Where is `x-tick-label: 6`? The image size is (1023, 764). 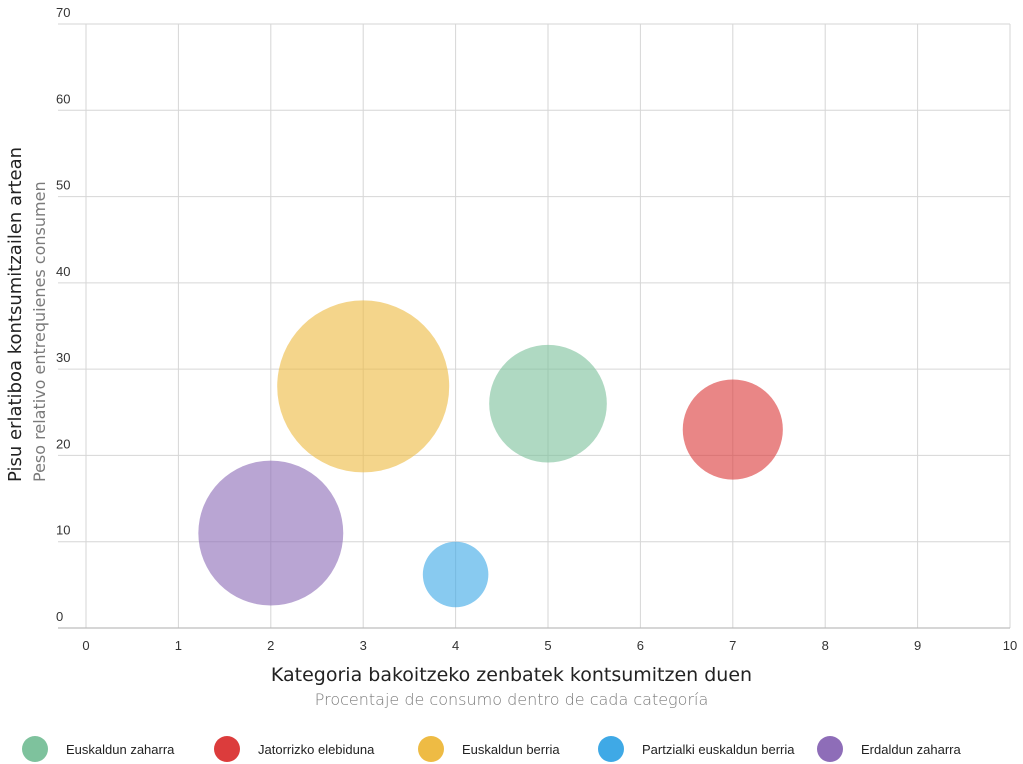 x-tick-label: 6 is located at coordinates (640, 645).